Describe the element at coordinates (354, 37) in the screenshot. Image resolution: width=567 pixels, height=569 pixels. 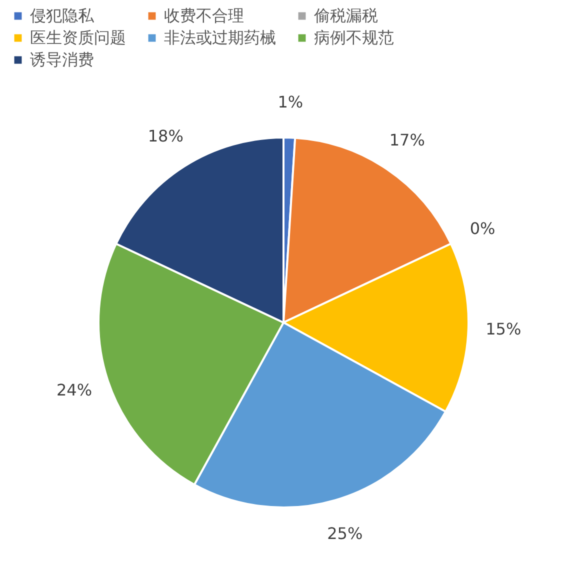
I see `legend-label: 病例不规范` at that location.